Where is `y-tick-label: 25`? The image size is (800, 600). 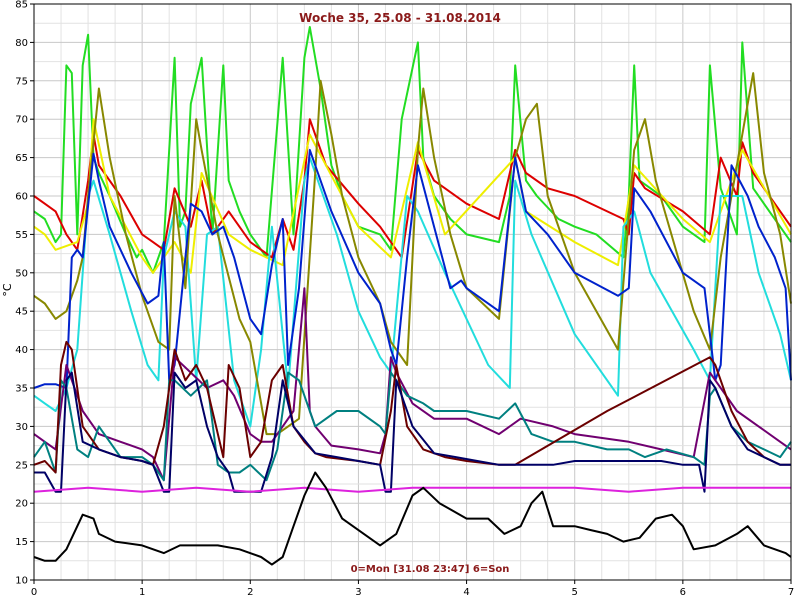
y-tick-label: 25 is located at coordinates (21, 465).